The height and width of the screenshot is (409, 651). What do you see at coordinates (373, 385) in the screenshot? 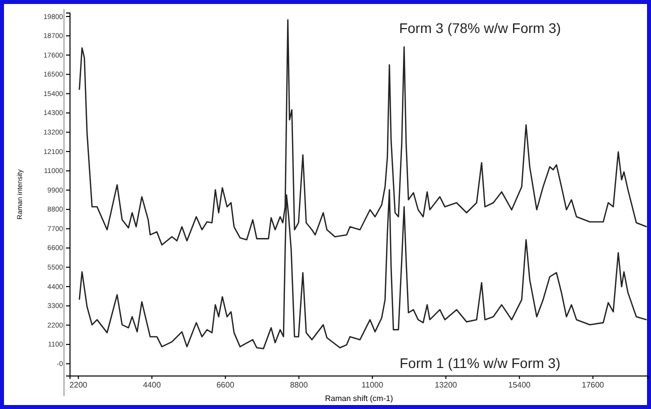
I see `x-tick-label: 11000` at bounding box center [373, 385].